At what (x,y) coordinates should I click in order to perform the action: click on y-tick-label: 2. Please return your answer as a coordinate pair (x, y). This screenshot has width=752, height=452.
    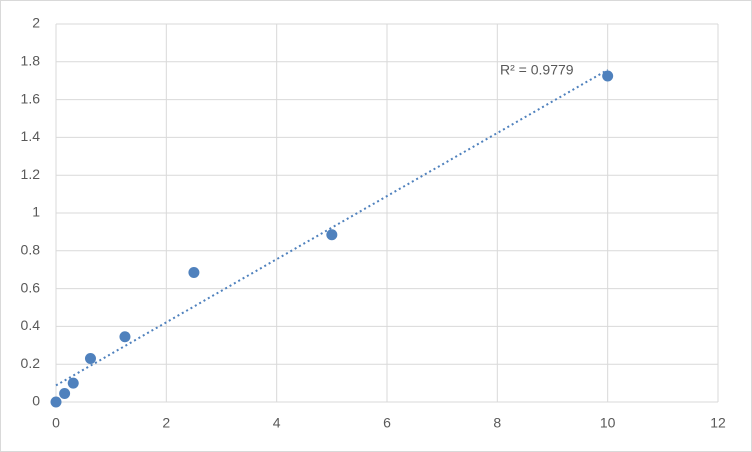
    Looking at the image, I should click on (36, 23).